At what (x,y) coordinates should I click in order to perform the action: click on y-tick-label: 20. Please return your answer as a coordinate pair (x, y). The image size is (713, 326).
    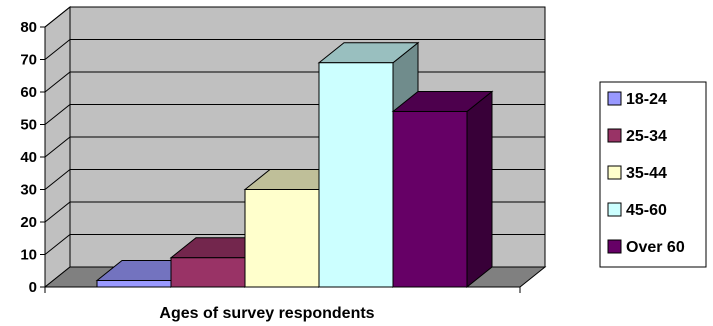
    Looking at the image, I should click on (28, 222).